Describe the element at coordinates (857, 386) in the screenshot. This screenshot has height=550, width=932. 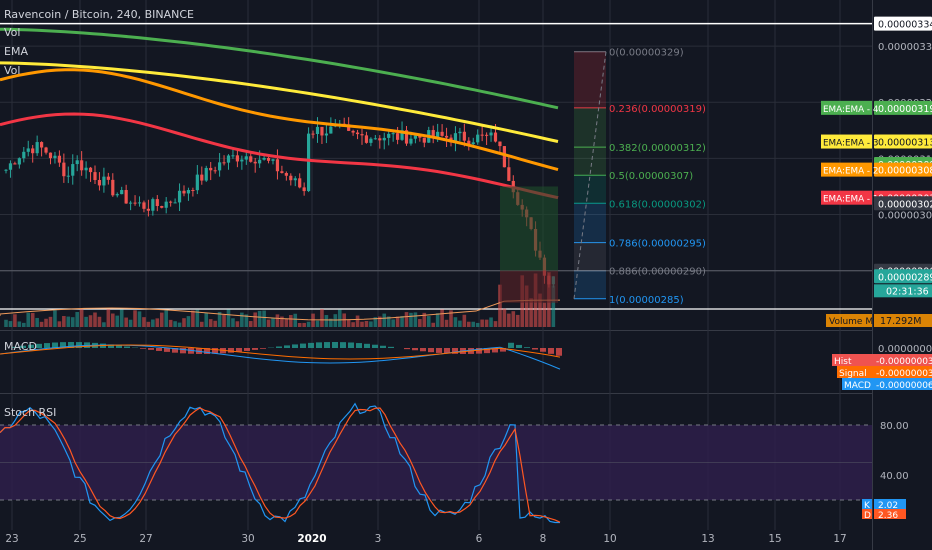
I see `macd-name-label: MACD` at that location.